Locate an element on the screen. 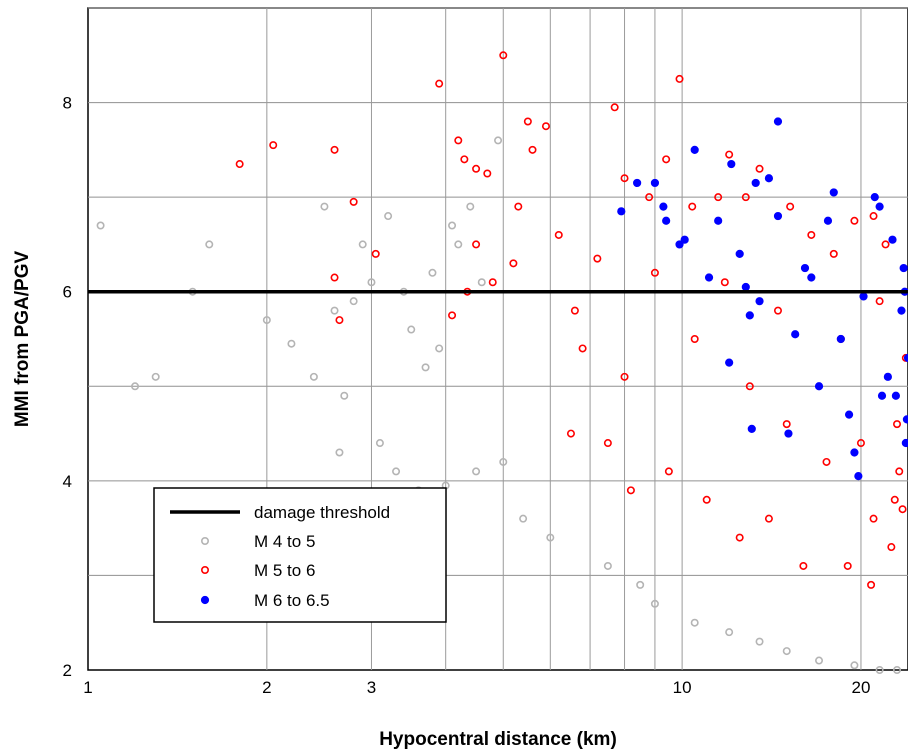 The image size is (908, 753). legend-marker is located at coordinates (205, 540).